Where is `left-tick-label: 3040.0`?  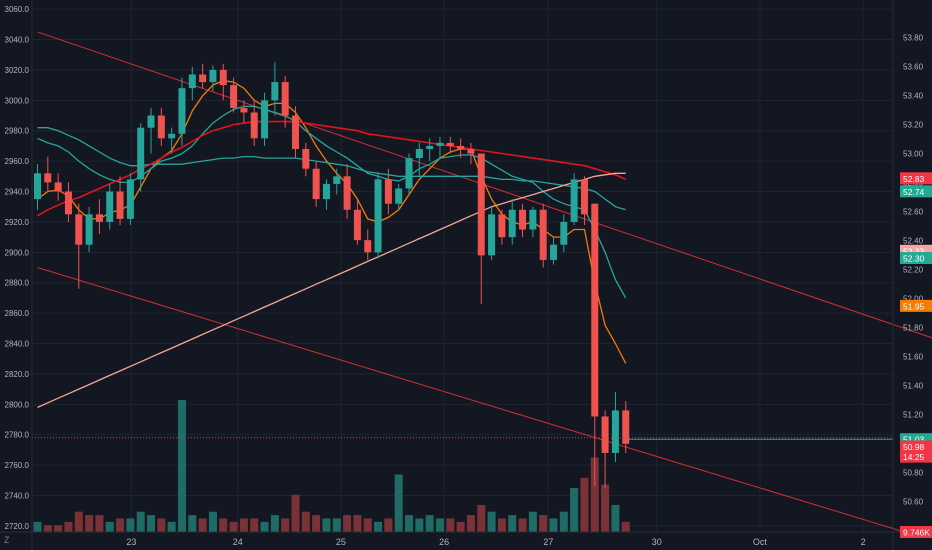 left-tick-label: 3040.0 is located at coordinates (17, 40).